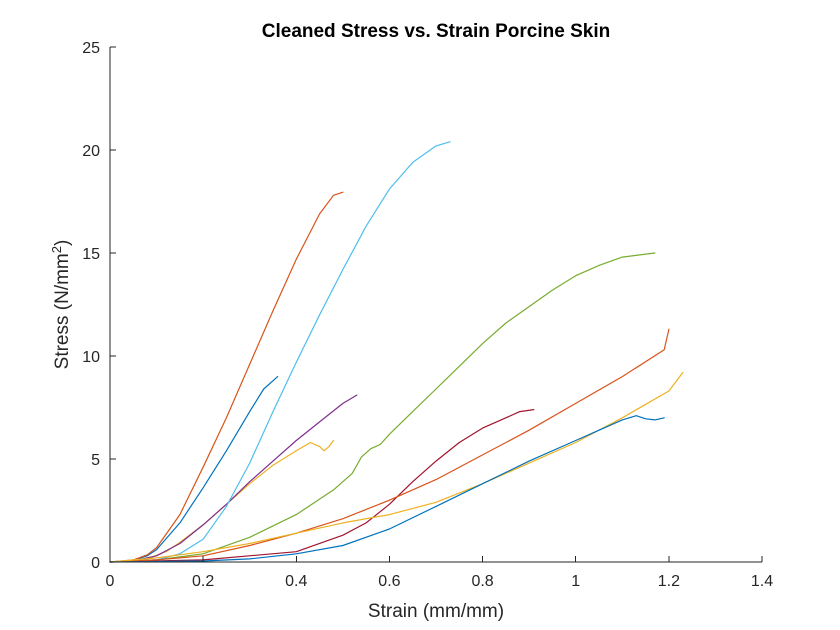  Describe the element at coordinates (91, 254) in the screenshot. I see `y-tick-label: 15` at that location.